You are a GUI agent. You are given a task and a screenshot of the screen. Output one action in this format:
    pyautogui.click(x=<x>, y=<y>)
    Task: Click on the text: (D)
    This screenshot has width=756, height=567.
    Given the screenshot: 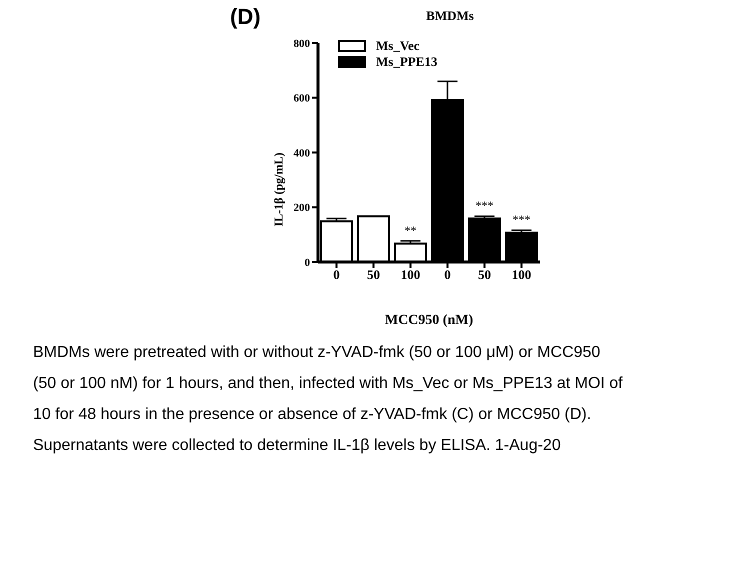 What is the action you would take?
    pyautogui.click(x=245, y=17)
    